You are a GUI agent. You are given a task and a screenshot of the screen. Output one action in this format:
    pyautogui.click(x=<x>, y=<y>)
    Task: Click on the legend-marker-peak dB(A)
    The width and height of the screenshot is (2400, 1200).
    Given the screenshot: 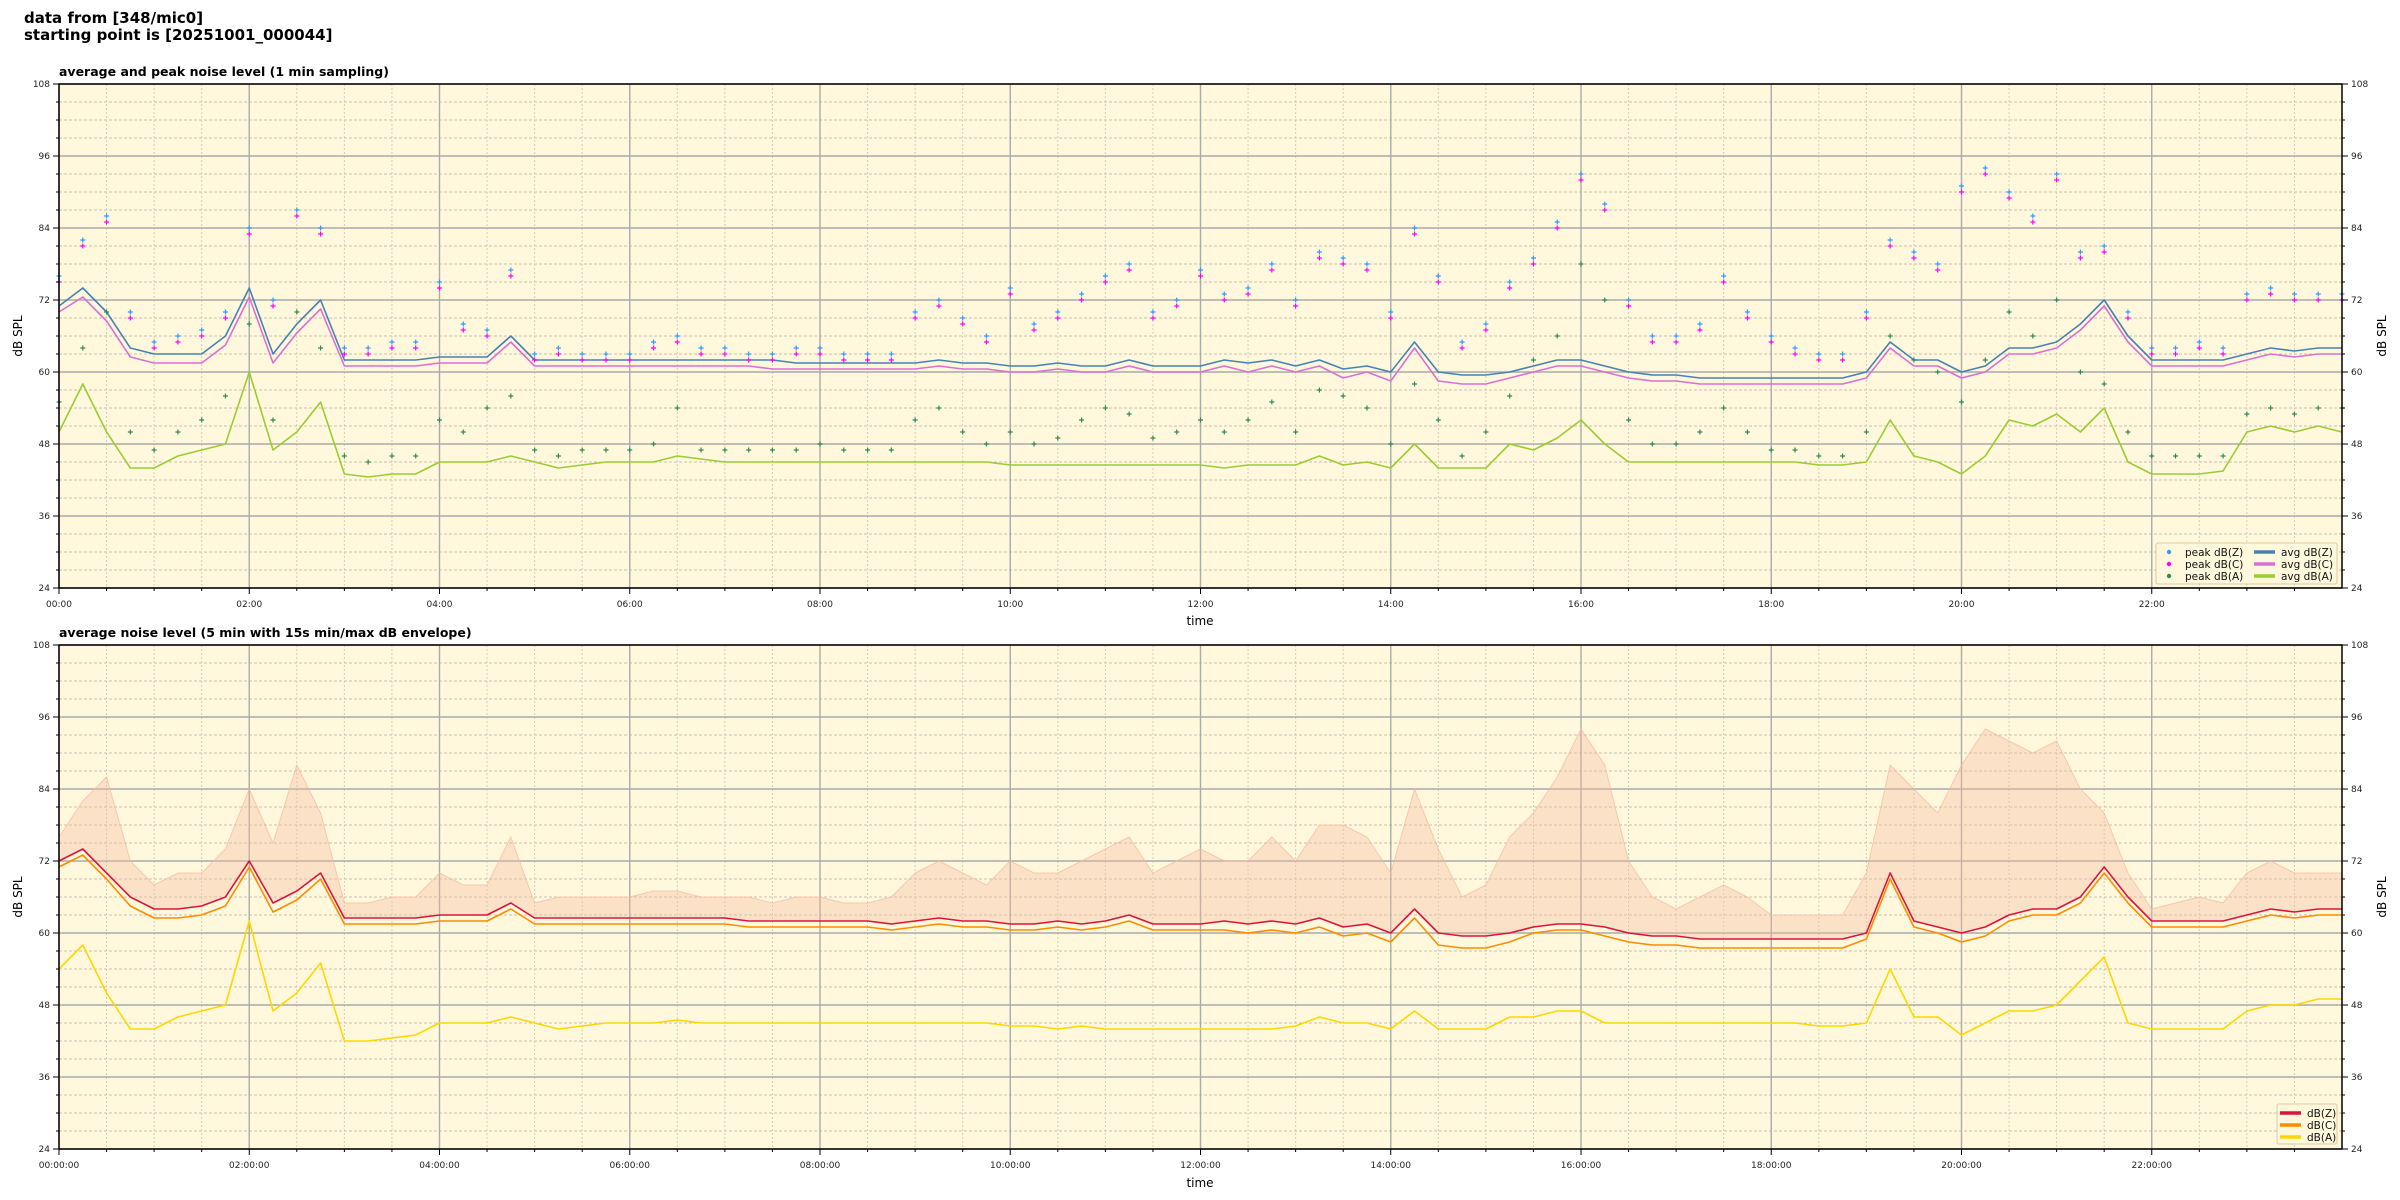 What is the action you would take?
    pyautogui.click(x=2169, y=576)
    